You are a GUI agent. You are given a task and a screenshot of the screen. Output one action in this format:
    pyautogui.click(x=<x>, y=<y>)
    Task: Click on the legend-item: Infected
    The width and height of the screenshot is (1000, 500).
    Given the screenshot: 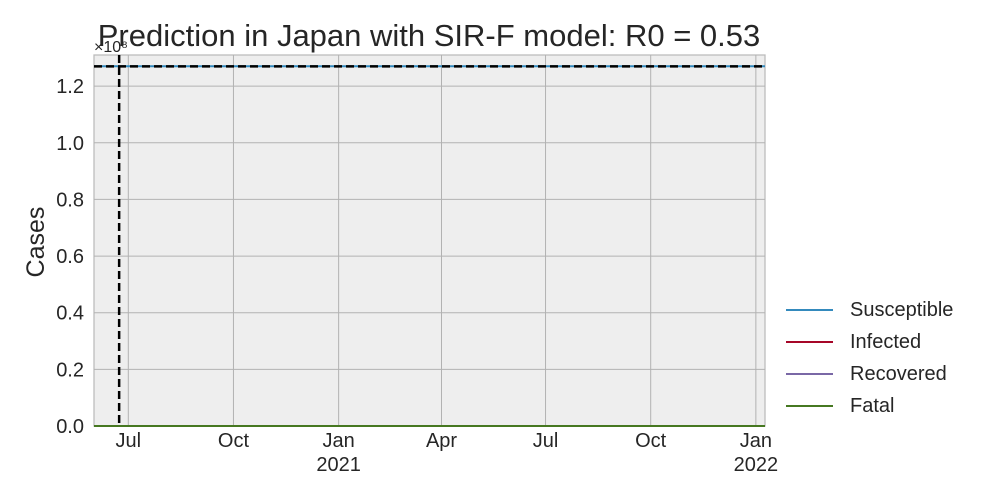 What is the action you would take?
    pyautogui.click(x=869, y=342)
    